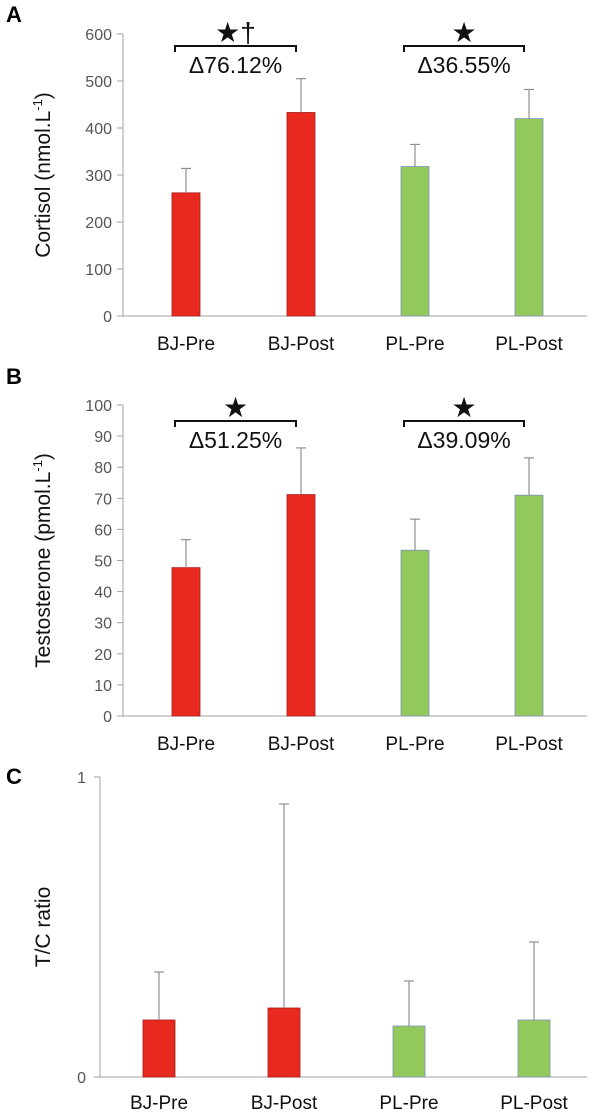 This screenshot has width=597, height=1115. What do you see at coordinates (414, 344) in the screenshot?
I see `panel-a-category-label: PL-Pre` at bounding box center [414, 344].